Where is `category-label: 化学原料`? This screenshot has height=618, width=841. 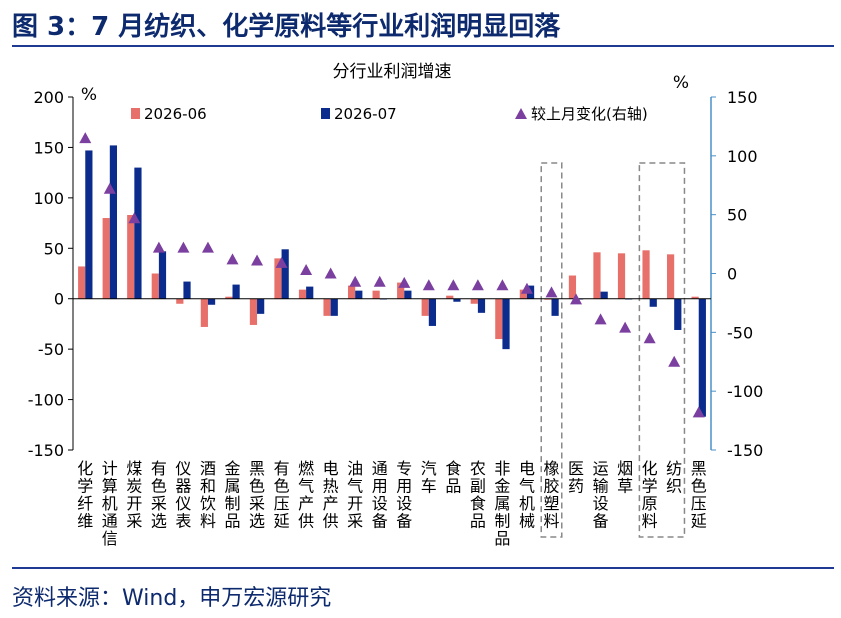 category-label: 化学原料 is located at coordinates (650, 495).